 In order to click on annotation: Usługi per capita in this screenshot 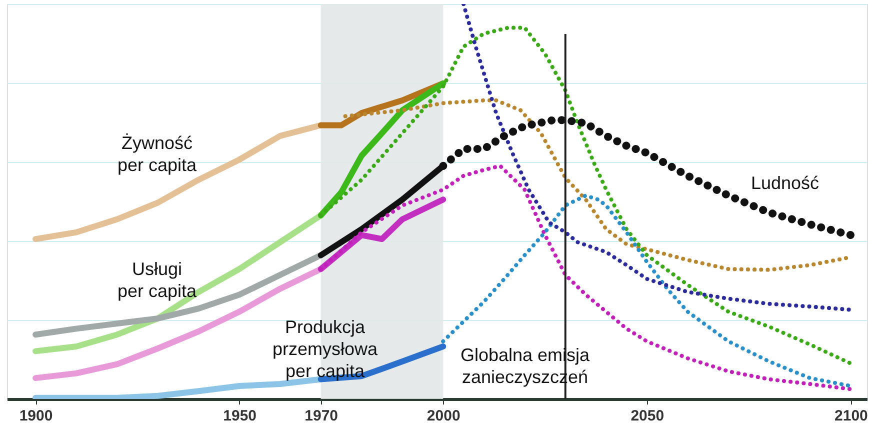, I will do `click(157, 280)`.